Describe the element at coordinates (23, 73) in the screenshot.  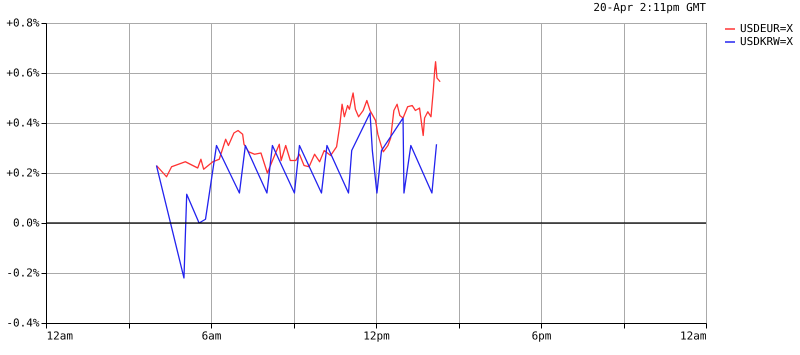
I see `y-tick-label: +0.6%` at that location.